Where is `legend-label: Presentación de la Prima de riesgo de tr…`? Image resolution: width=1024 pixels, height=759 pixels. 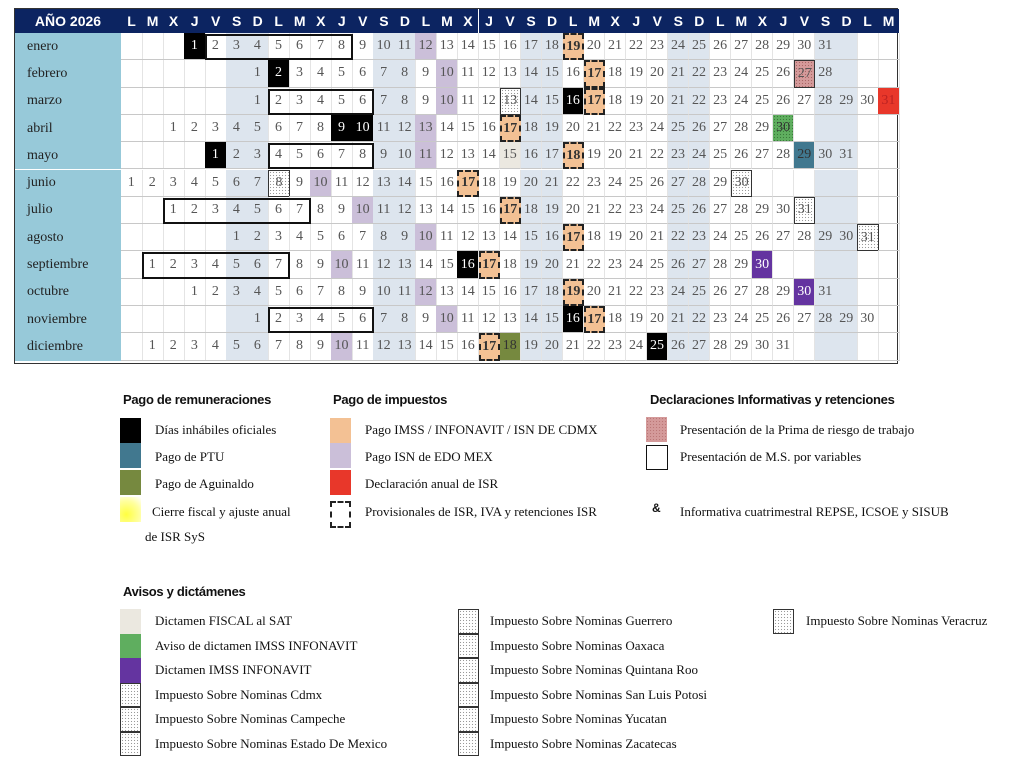
legend-label: Presentación de la Prima de riesgo de tr… is located at coordinates (797, 429).